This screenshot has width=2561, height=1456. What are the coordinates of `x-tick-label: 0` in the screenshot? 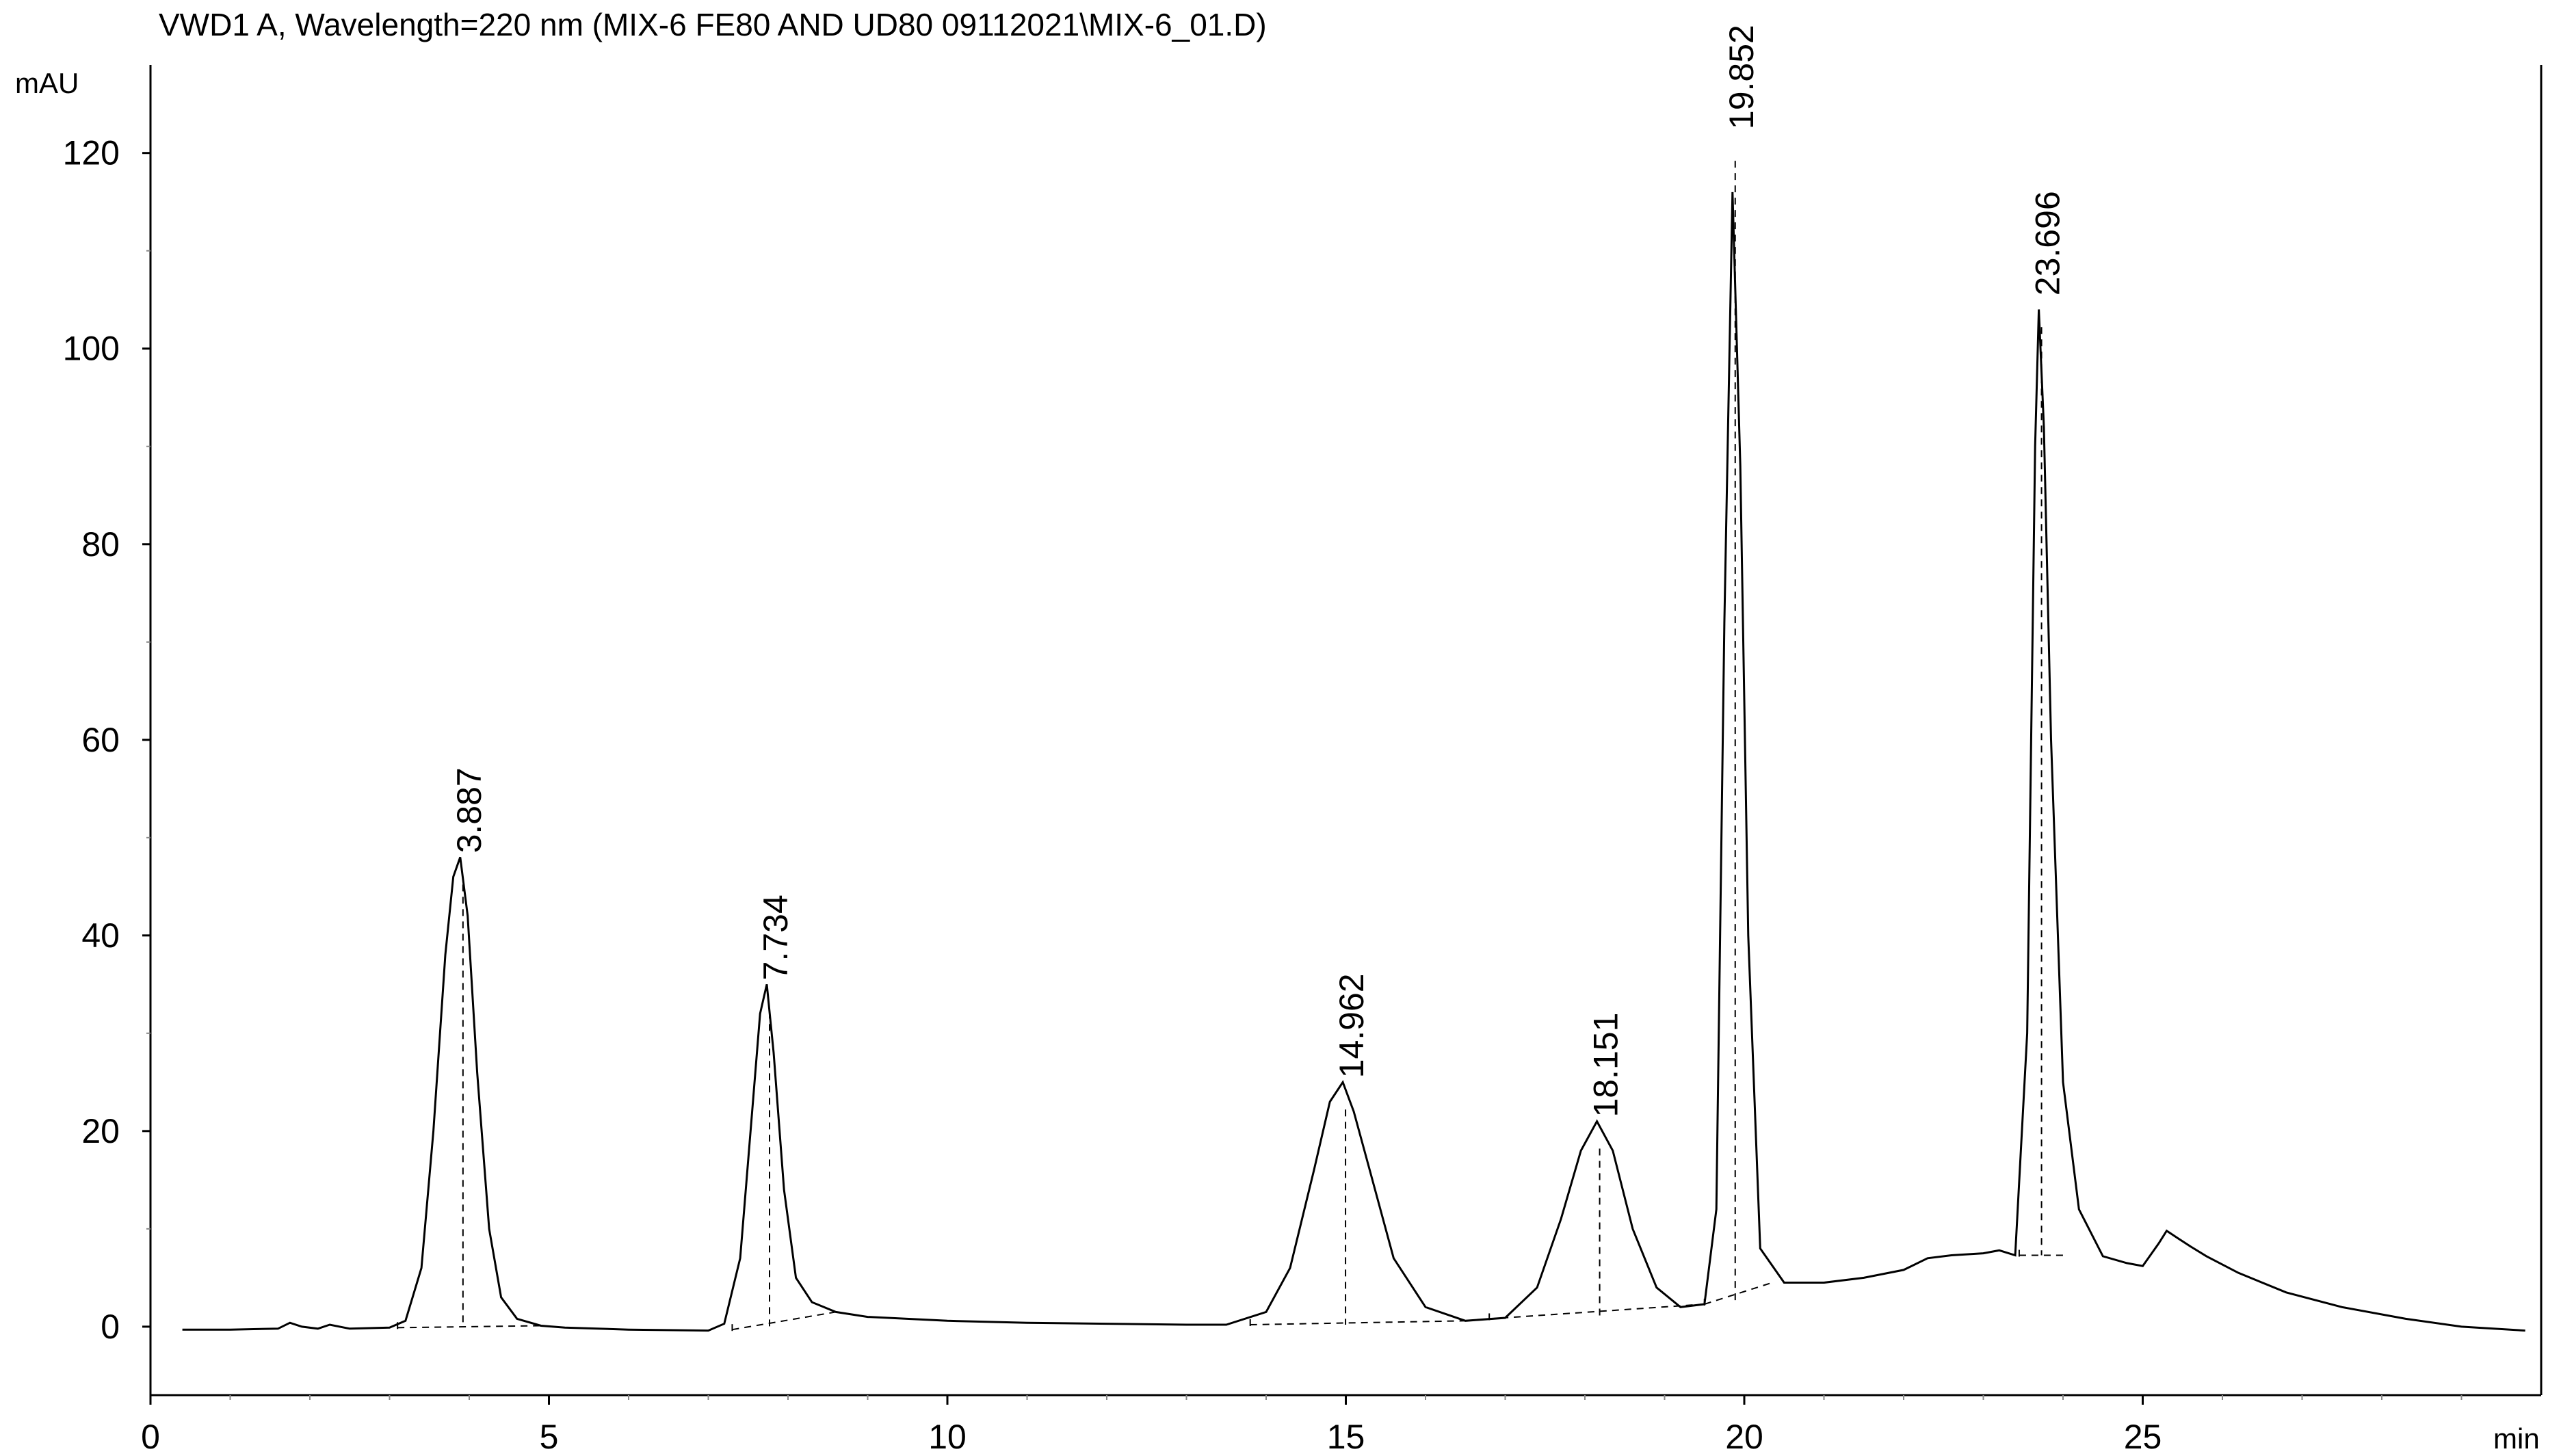 It's located at (150, 1437).